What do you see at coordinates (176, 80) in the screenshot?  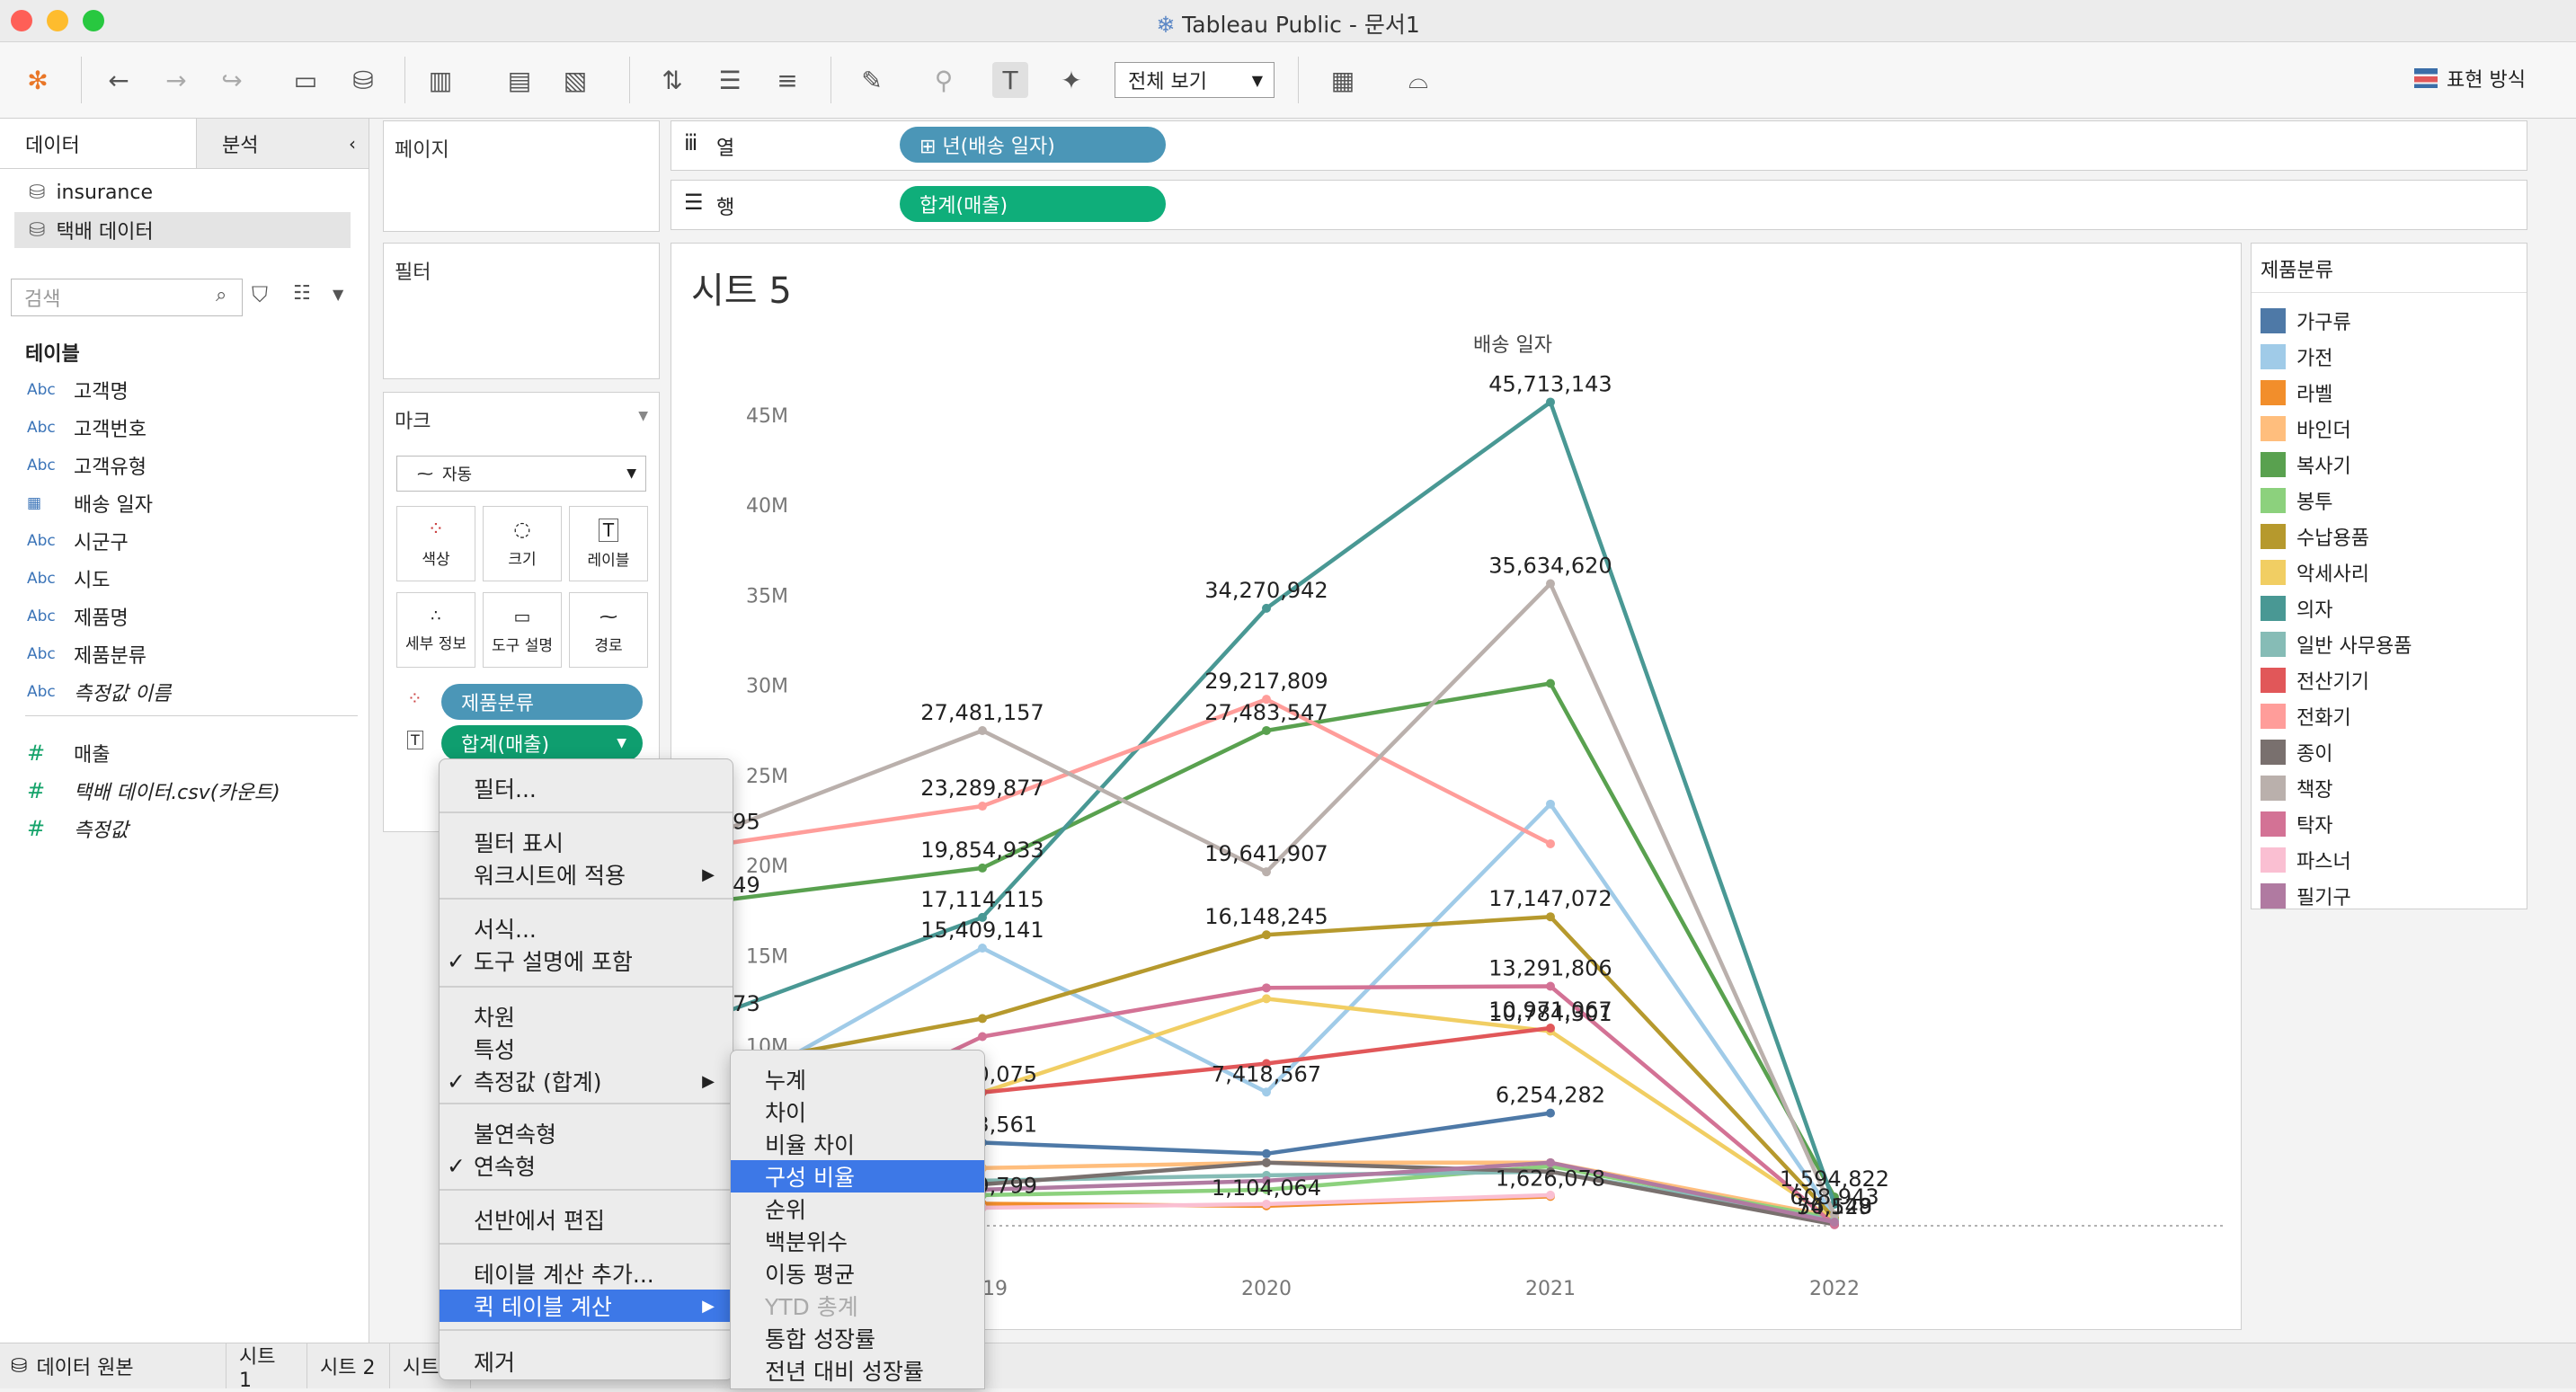 I see `forward-arrow-icon: →` at bounding box center [176, 80].